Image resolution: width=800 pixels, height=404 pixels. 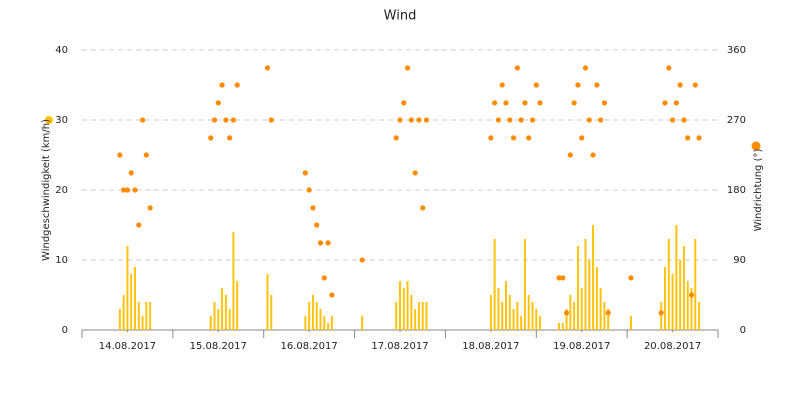 I want to click on x-tick-label: 14.08.2017, so click(x=127, y=346).